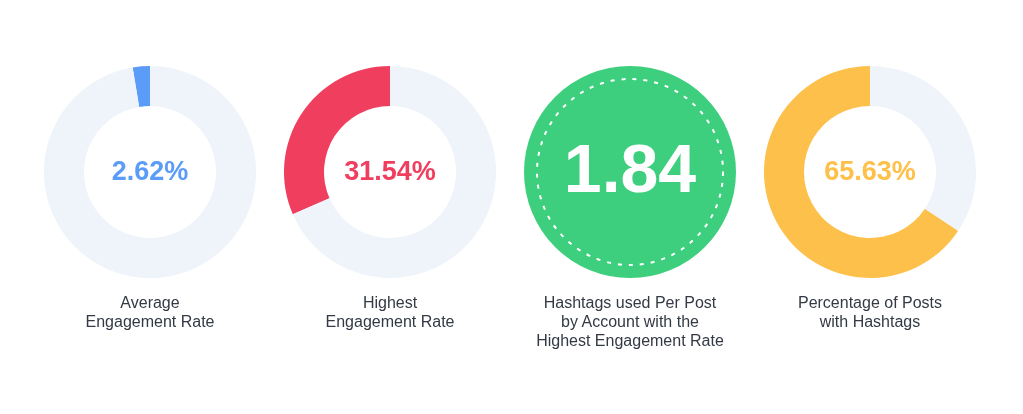 The width and height of the screenshot is (1023, 414). Describe the element at coordinates (630, 321) in the screenshot. I see `text: Hashtags used Per Post by Account with the Highest Engagement Rate` at that location.